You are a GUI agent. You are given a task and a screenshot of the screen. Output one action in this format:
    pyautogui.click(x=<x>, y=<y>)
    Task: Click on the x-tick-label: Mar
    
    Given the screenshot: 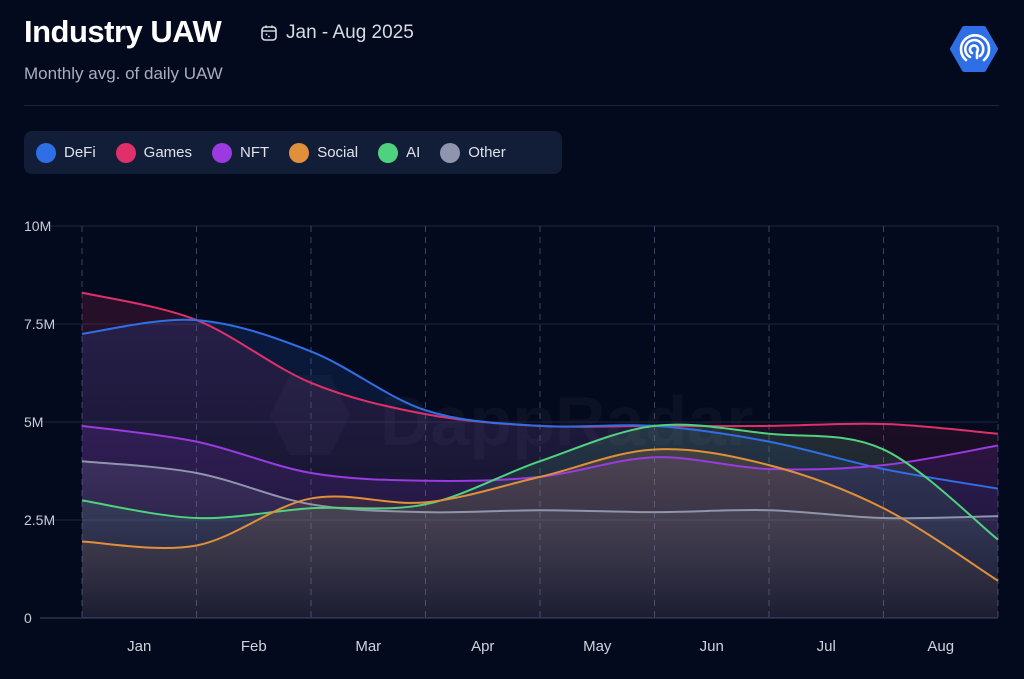 What is the action you would take?
    pyautogui.click(x=368, y=646)
    